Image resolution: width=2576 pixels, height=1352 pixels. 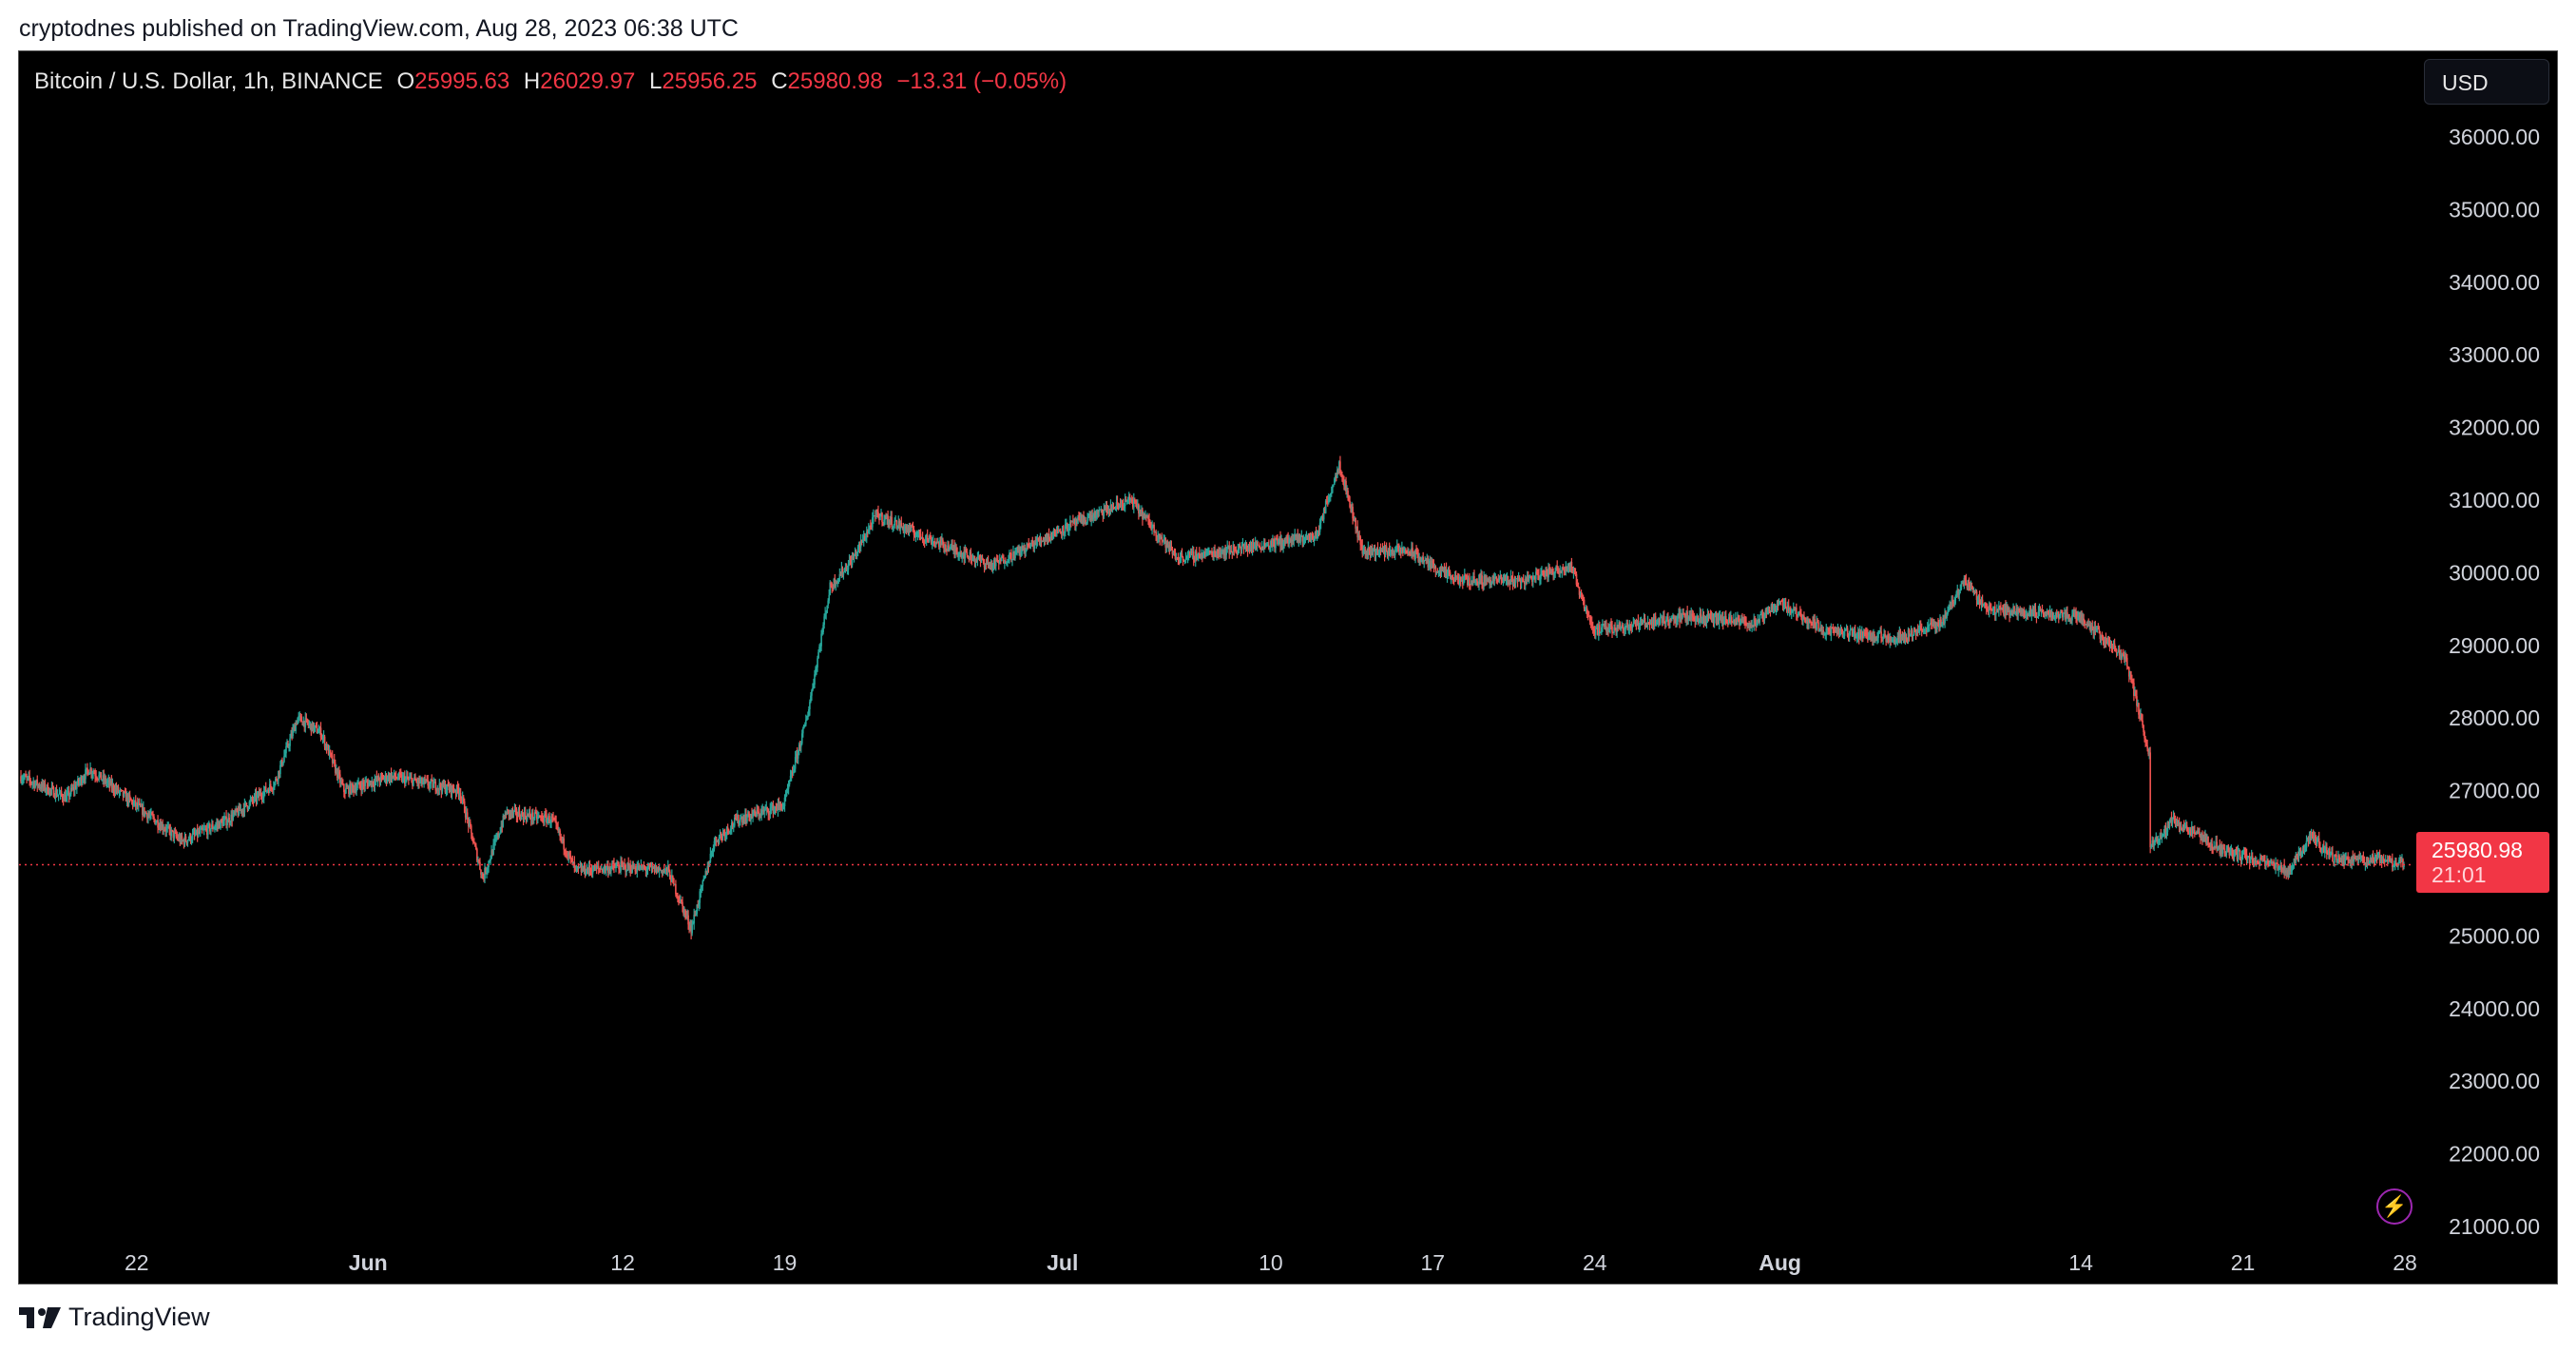 I want to click on tradingview-logo-icon, so click(x=40, y=1317).